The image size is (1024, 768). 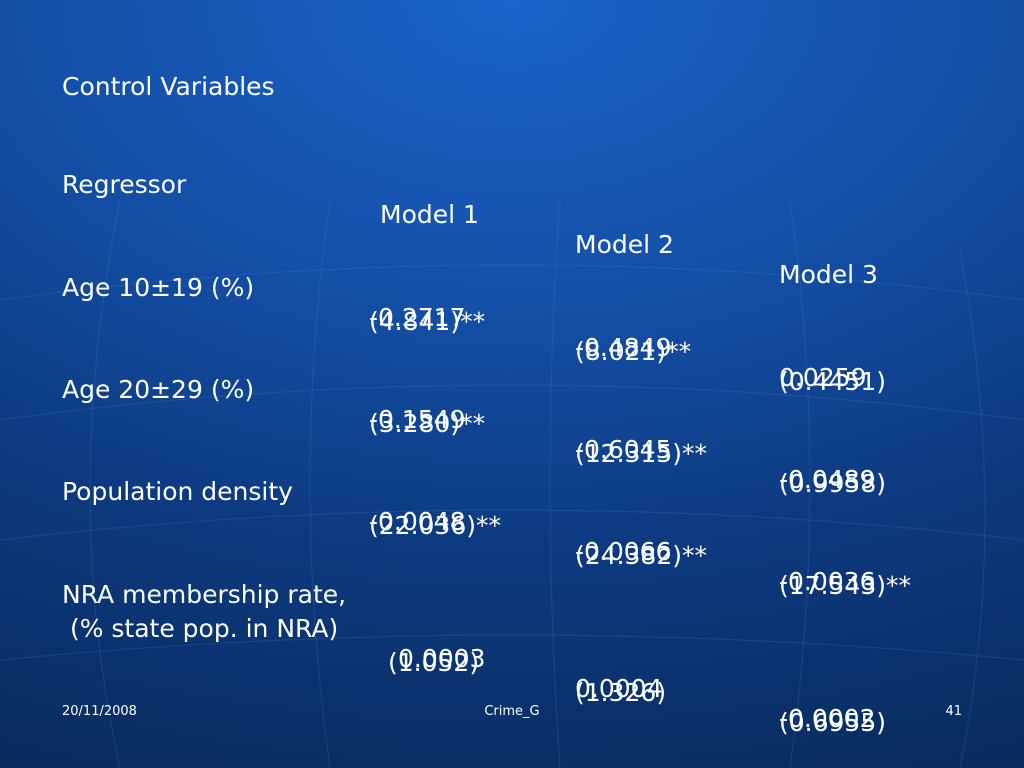 I want to click on header-regressor: Regressor, so click(x=124, y=184).